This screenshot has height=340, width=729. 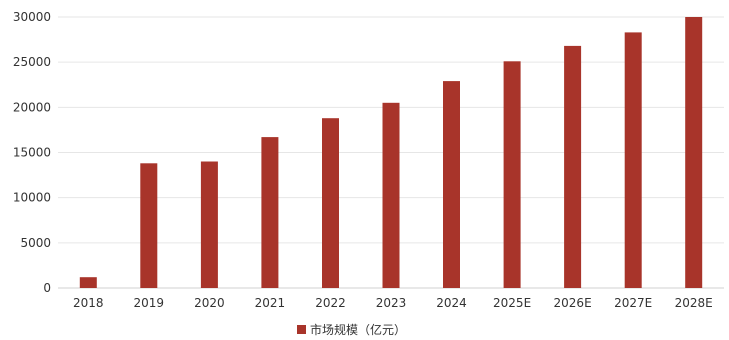 What do you see at coordinates (149, 303) in the screenshot?
I see `x-tick-label: 2019` at bounding box center [149, 303].